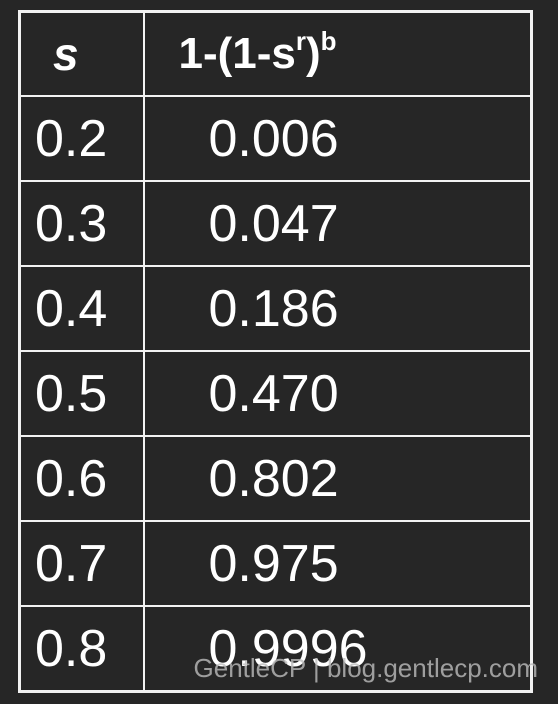 The width and height of the screenshot is (558, 704). I want to click on table-header-row: s 1-(1-sr)b, so click(275, 53).